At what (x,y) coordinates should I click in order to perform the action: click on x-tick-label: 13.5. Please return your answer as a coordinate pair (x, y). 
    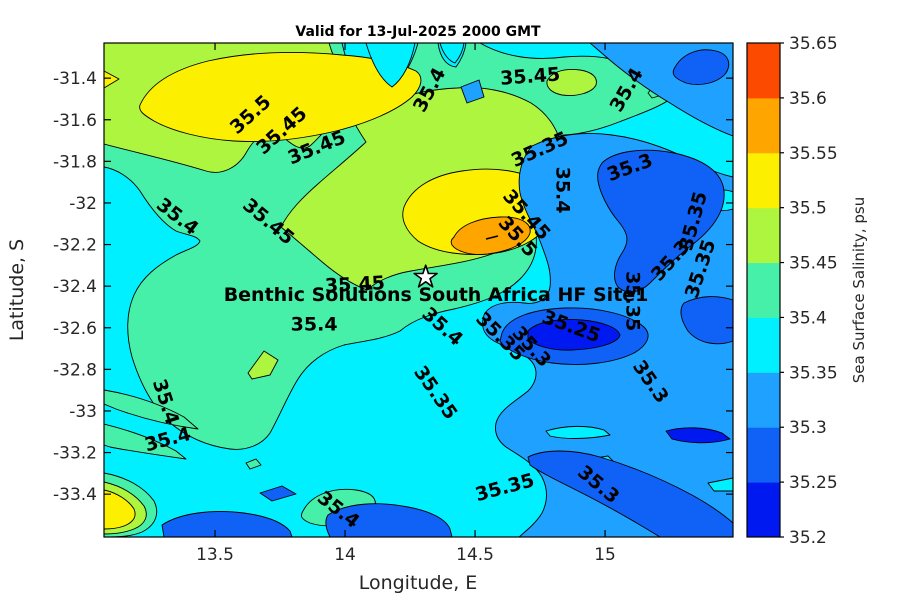
    Looking at the image, I should click on (215, 555).